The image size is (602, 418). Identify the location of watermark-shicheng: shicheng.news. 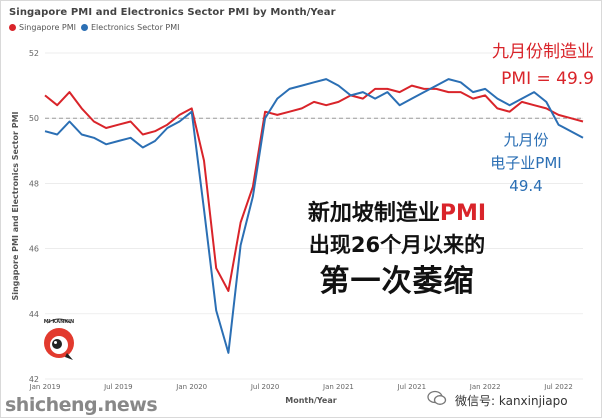
(81, 405).